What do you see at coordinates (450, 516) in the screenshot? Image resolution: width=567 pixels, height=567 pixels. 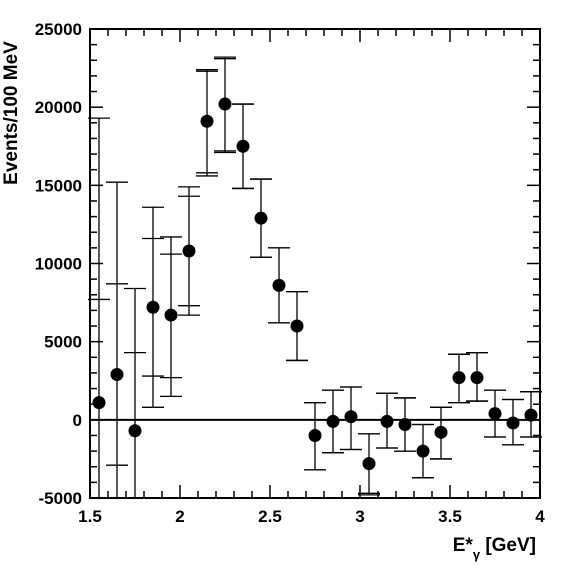 I see `x-tick-label: 3.5` at bounding box center [450, 516].